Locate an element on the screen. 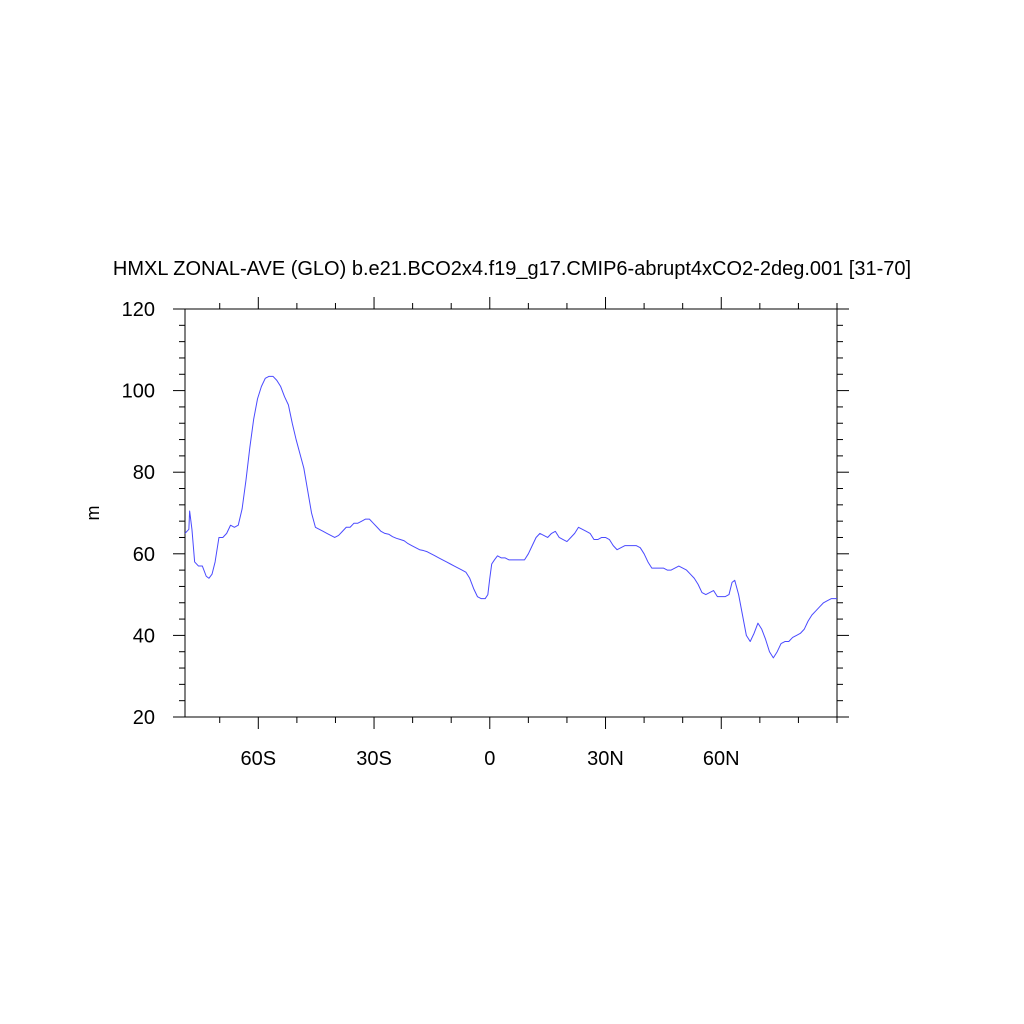 This screenshot has height=1024, width=1024. x-tick-labels: 60S 30S 0 30N 60N is located at coordinates (490, 759).